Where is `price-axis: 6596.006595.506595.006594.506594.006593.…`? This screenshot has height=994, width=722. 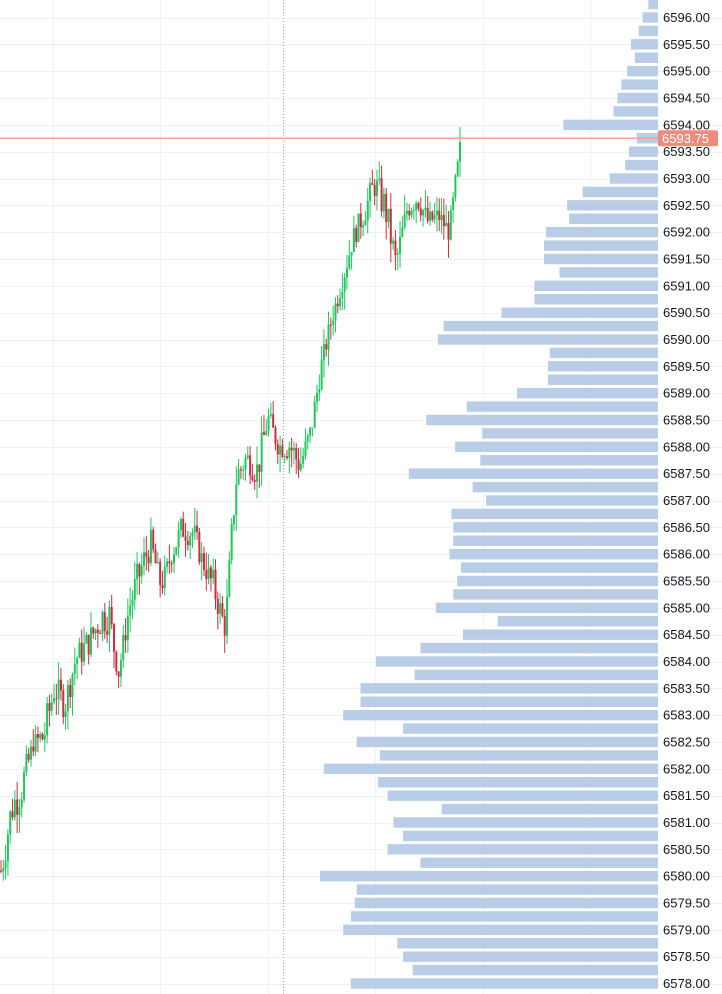 price-axis: 6596.006595.506595.006594.506594.006593.… is located at coordinates (686, 500).